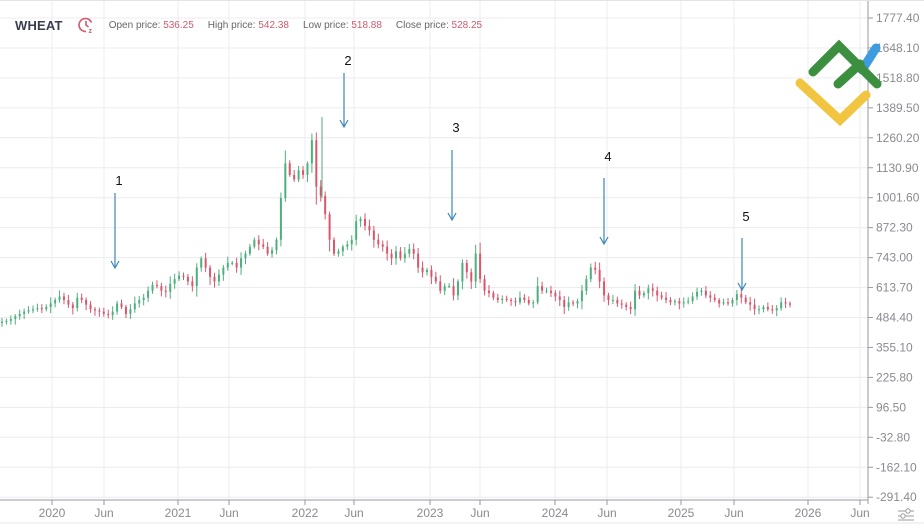 This screenshot has height=531, width=924. Describe the element at coordinates (898, 108) in the screenshot. I see `y-tick-label: 1389.50` at that location.